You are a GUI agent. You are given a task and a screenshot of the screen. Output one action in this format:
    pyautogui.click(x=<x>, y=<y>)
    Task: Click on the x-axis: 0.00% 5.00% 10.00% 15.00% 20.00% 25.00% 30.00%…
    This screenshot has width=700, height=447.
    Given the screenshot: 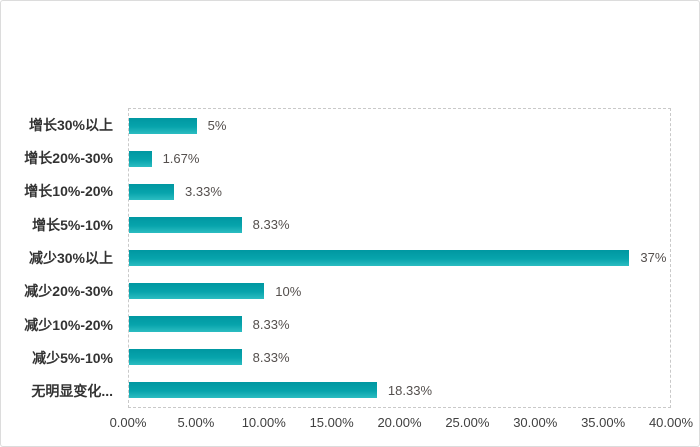 What is the action you would take?
    pyautogui.click(x=401, y=426)
    